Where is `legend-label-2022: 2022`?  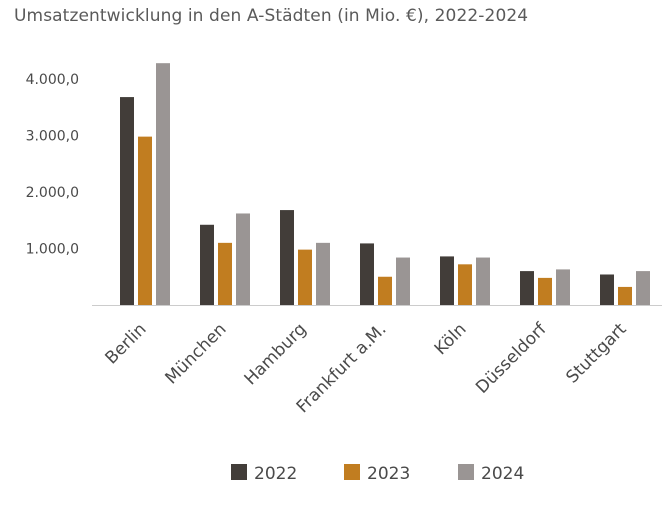 legend-label-2022: 2022 is located at coordinates (275, 474).